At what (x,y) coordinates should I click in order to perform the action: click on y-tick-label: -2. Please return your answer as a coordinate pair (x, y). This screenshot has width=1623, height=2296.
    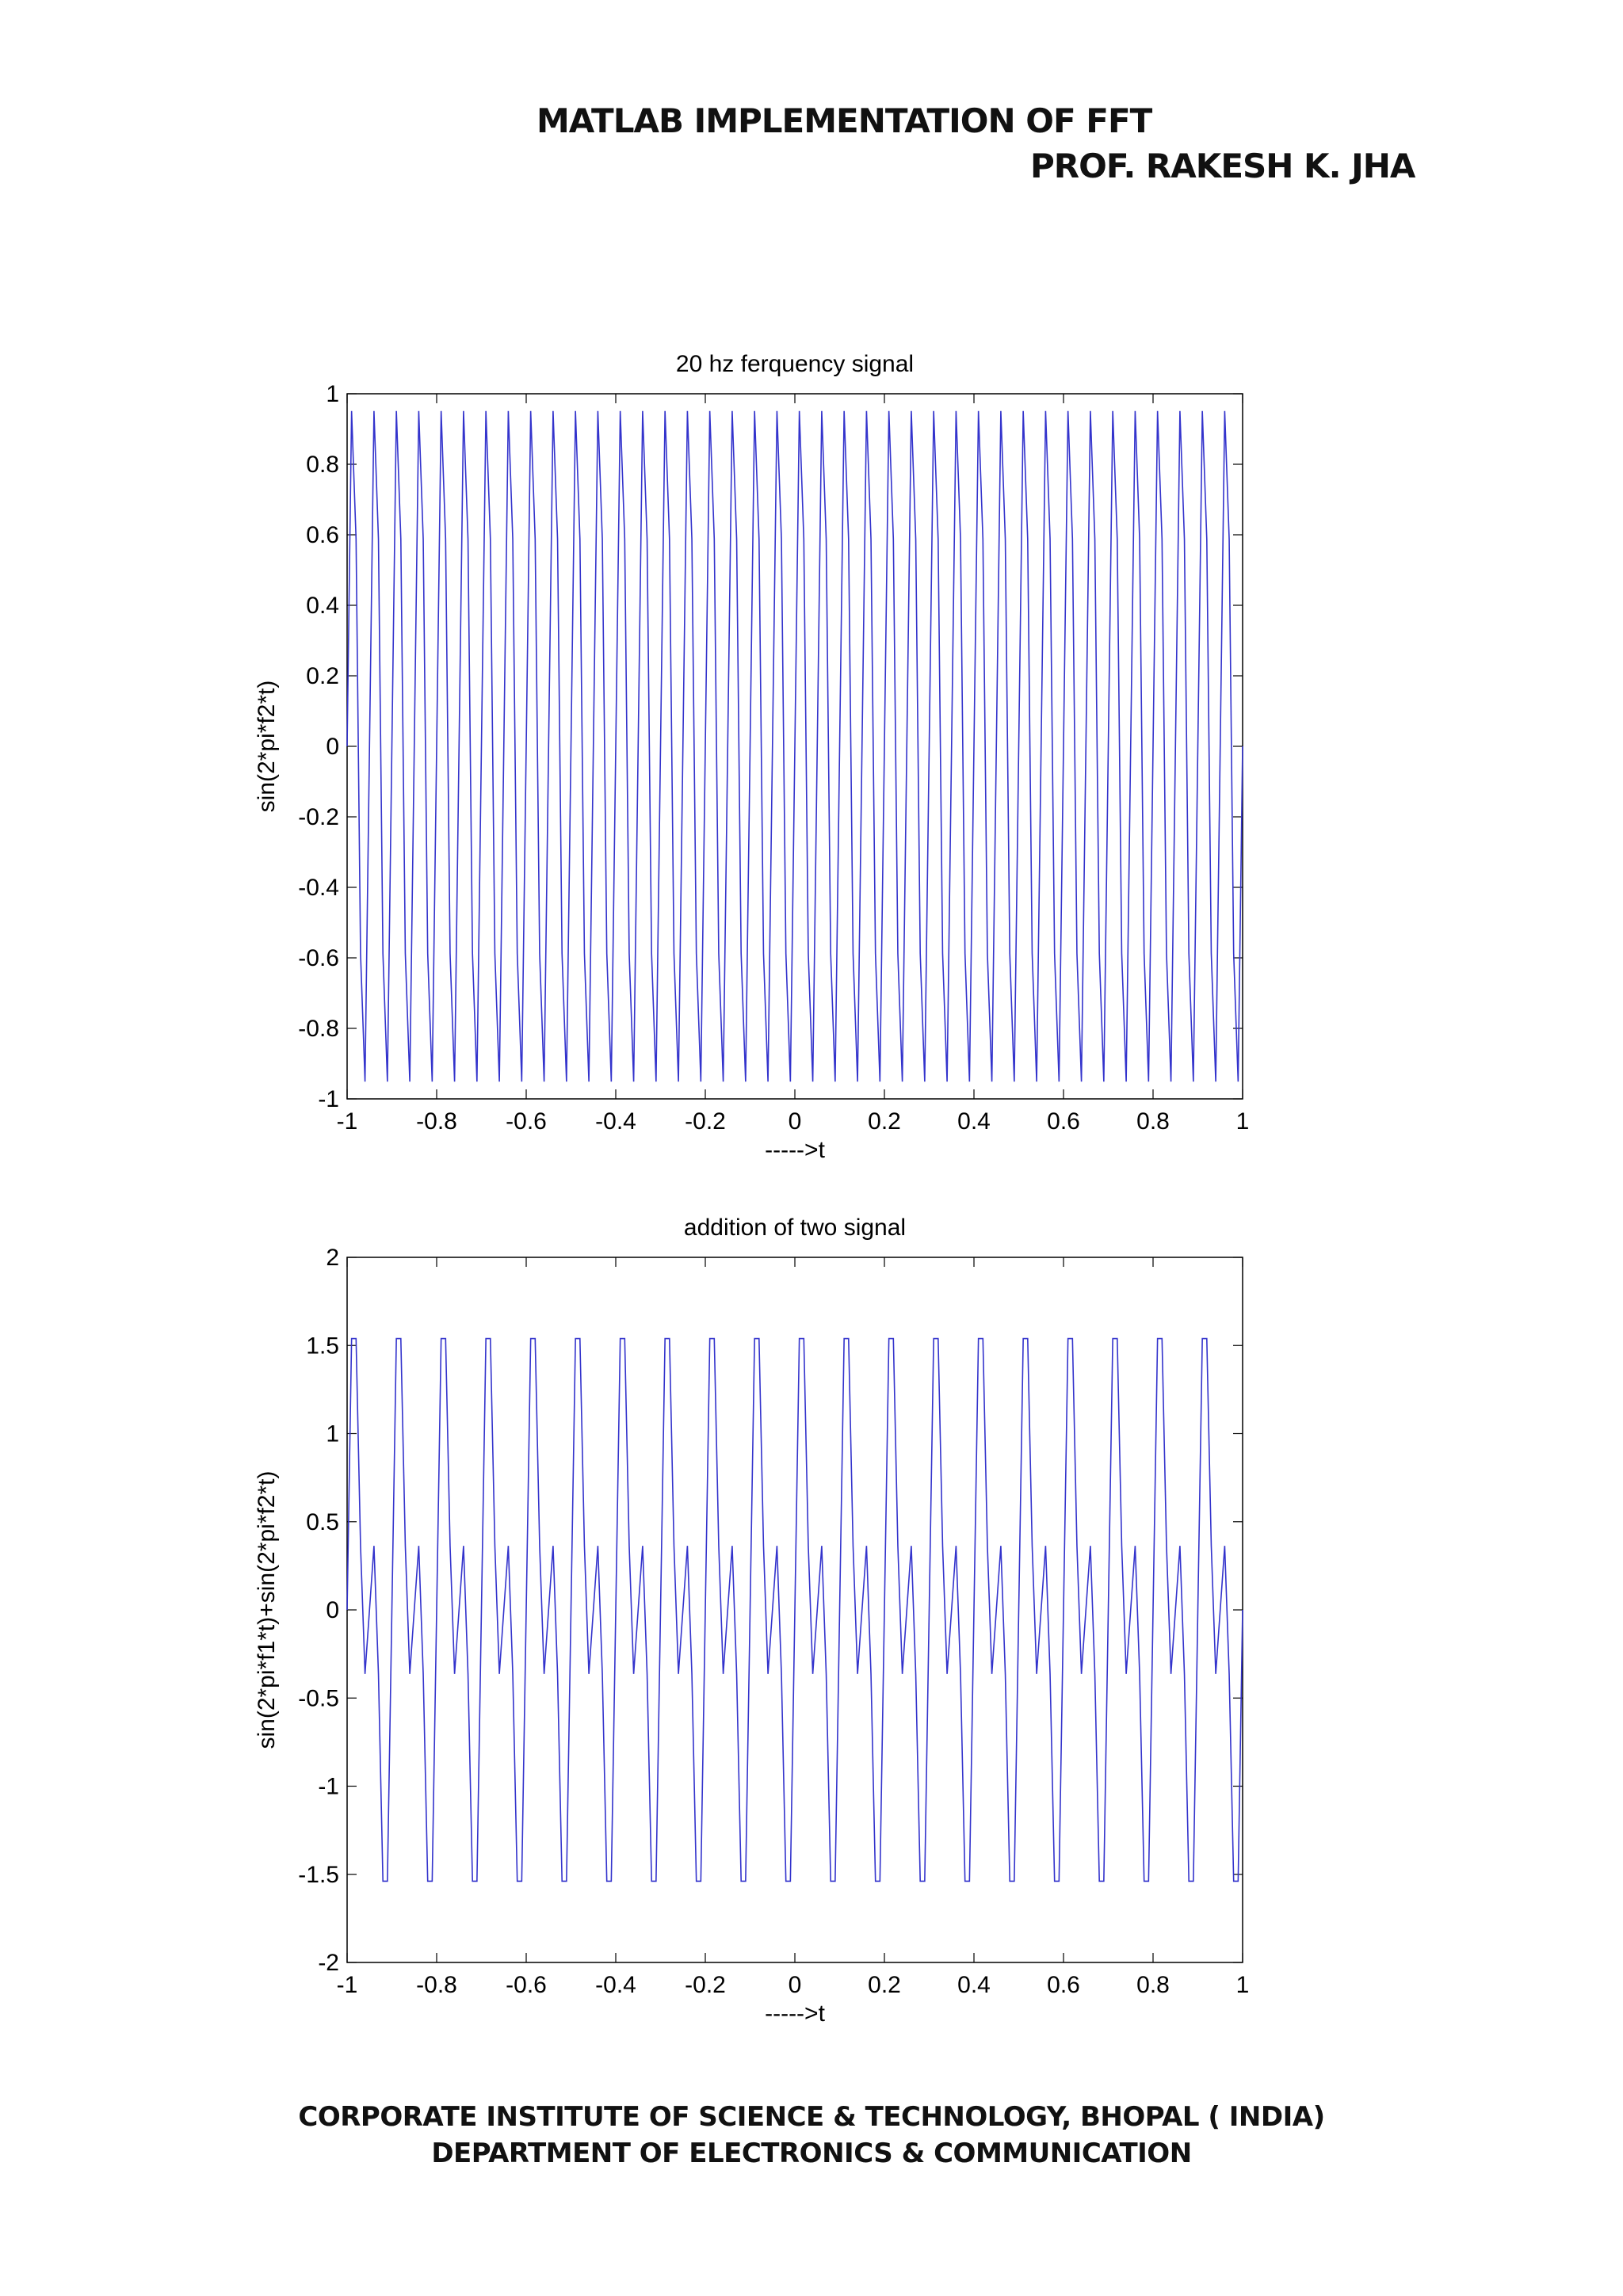
    Looking at the image, I should click on (328, 1963).